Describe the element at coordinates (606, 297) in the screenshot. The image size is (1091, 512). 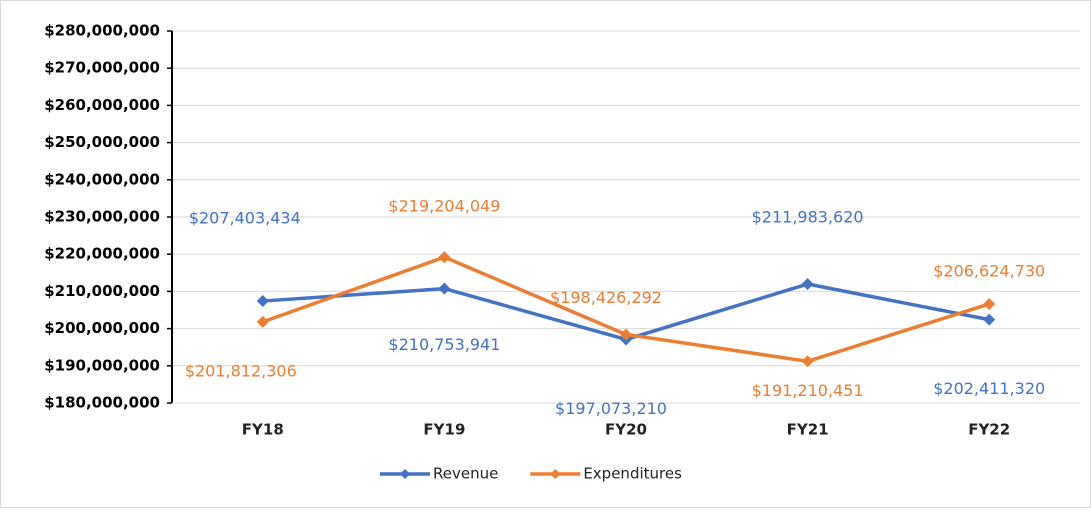
I see `data-label: $198,426,292` at that location.